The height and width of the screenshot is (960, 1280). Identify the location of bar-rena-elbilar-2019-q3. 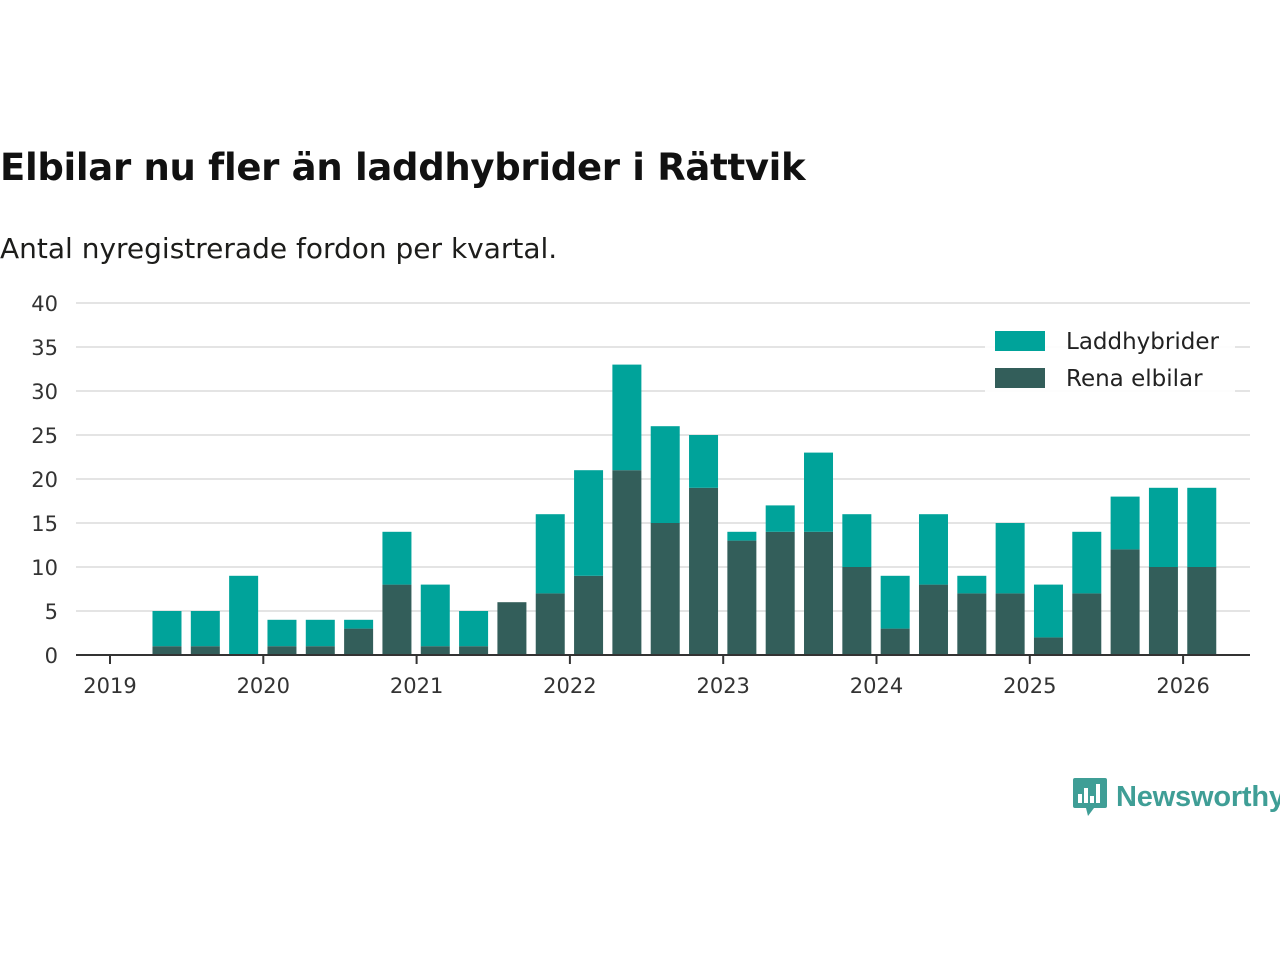
(205, 650).